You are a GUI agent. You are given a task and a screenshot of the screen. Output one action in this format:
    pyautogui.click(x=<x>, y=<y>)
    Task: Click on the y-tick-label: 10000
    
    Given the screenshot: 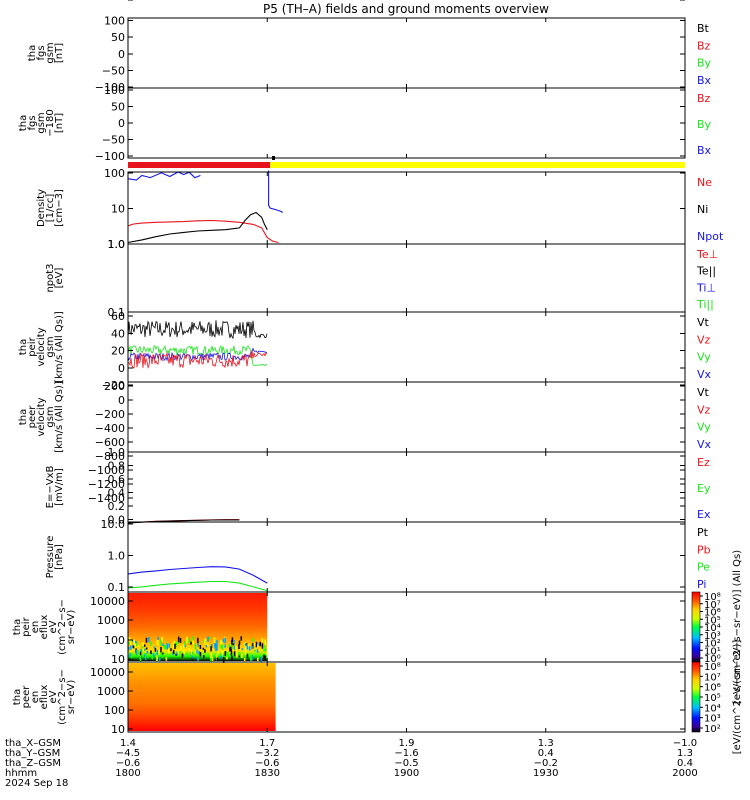 What is the action you would take?
    pyautogui.click(x=107, y=601)
    